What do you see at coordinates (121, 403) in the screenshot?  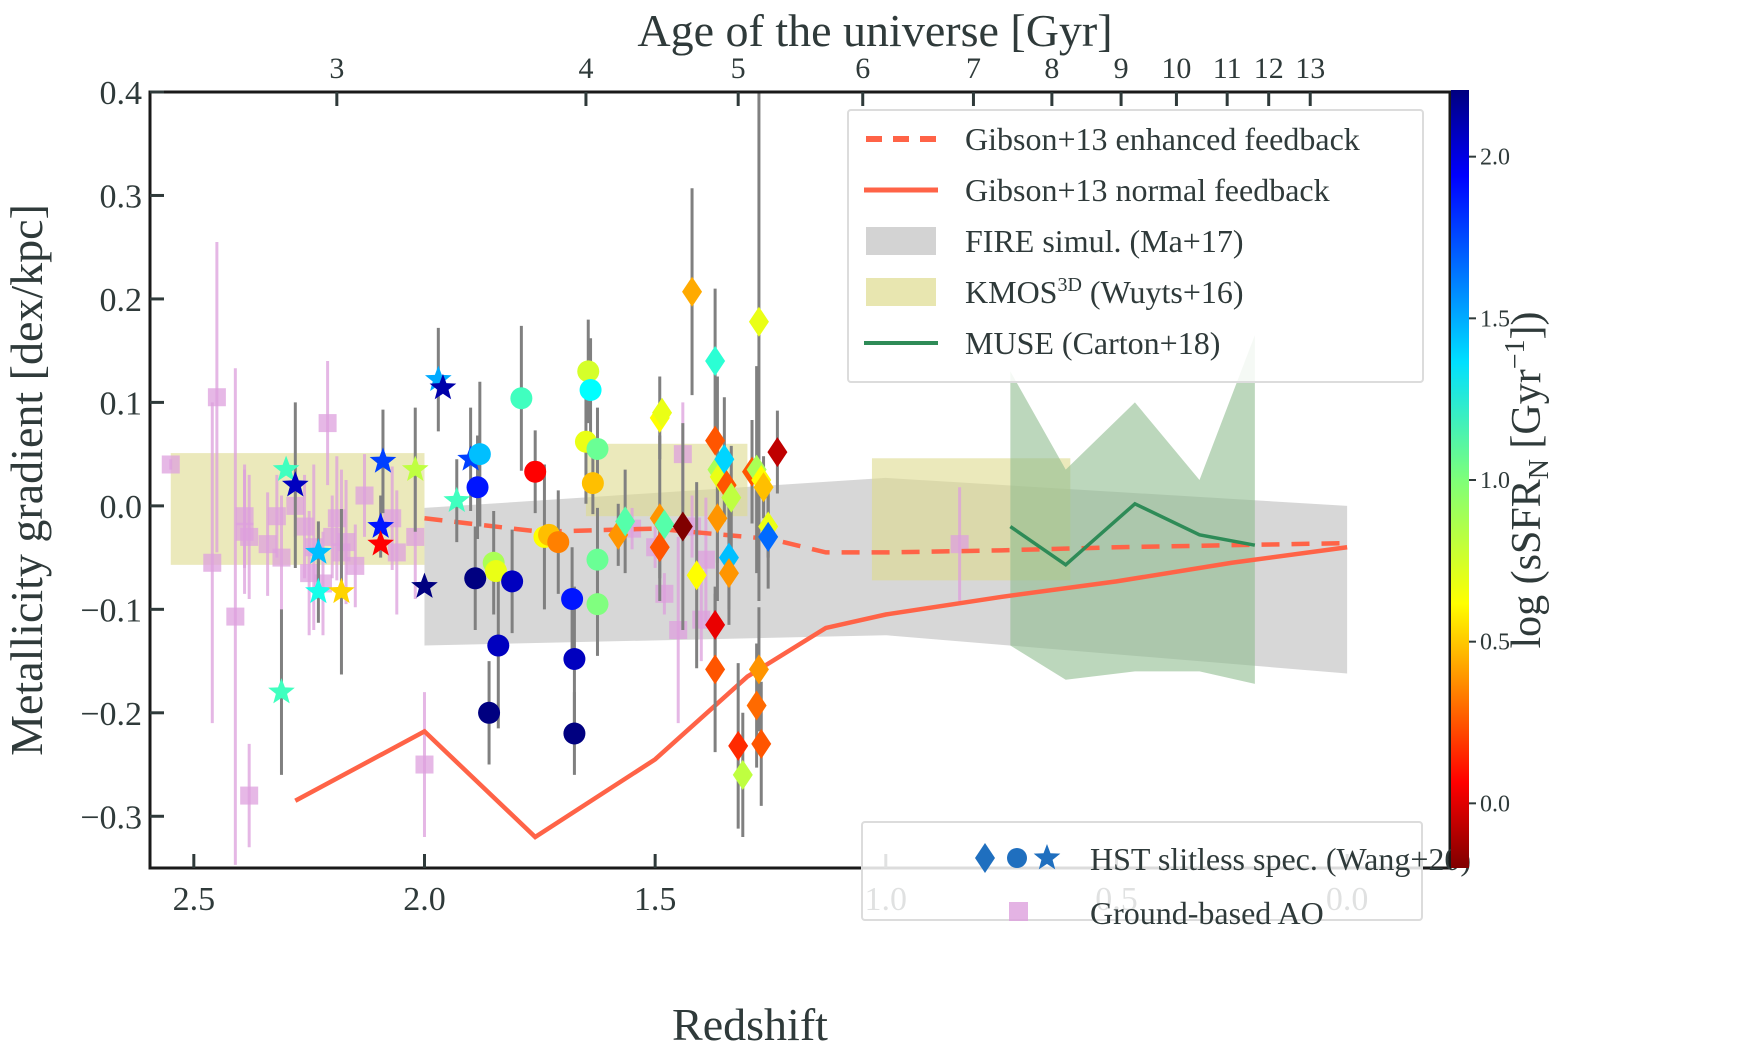 I see `y-tick-label: 0.1` at bounding box center [121, 403].